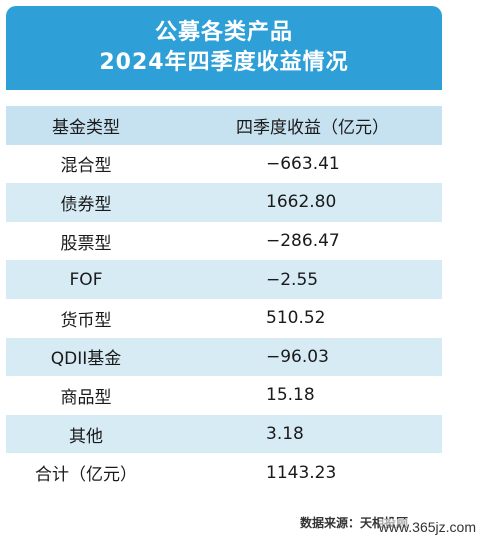 The width and height of the screenshot is (484, 541). I want to click on return-value-cell: −286.47, so click(303, 241).